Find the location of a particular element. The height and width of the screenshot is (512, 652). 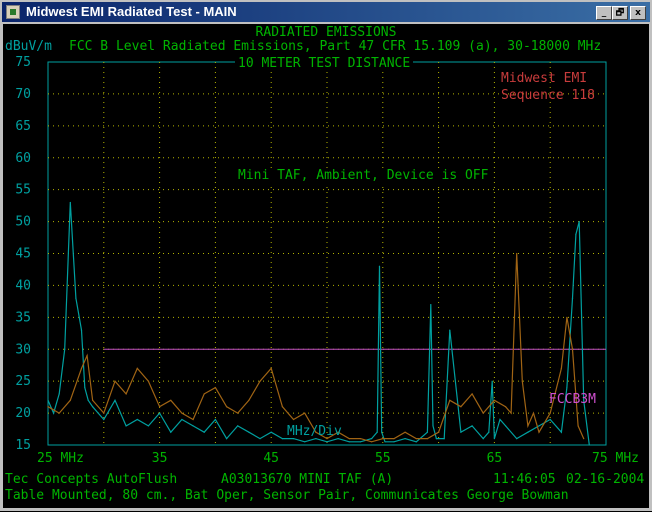

y-tick-label: 65 is located at coordinates (23, 126).